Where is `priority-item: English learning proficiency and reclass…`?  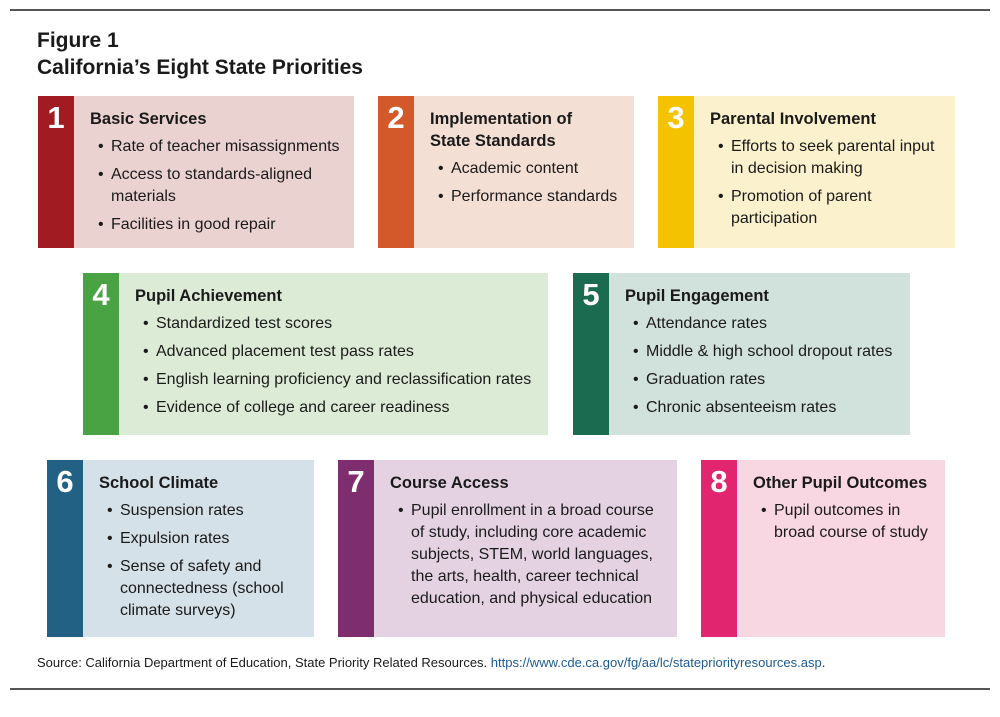
priority-item: English learning proficiency and reclass… is located at coordinates (340, 380).